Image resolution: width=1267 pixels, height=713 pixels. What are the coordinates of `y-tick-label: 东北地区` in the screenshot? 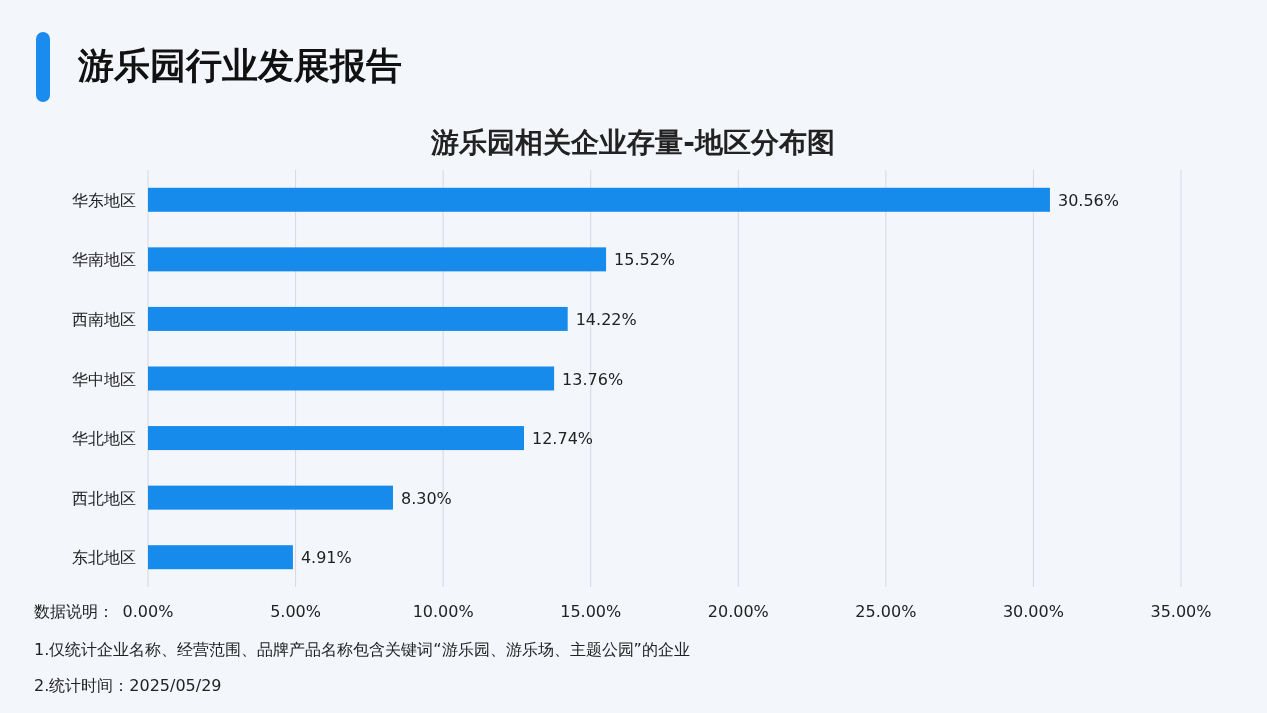 It's located at (104, 558).